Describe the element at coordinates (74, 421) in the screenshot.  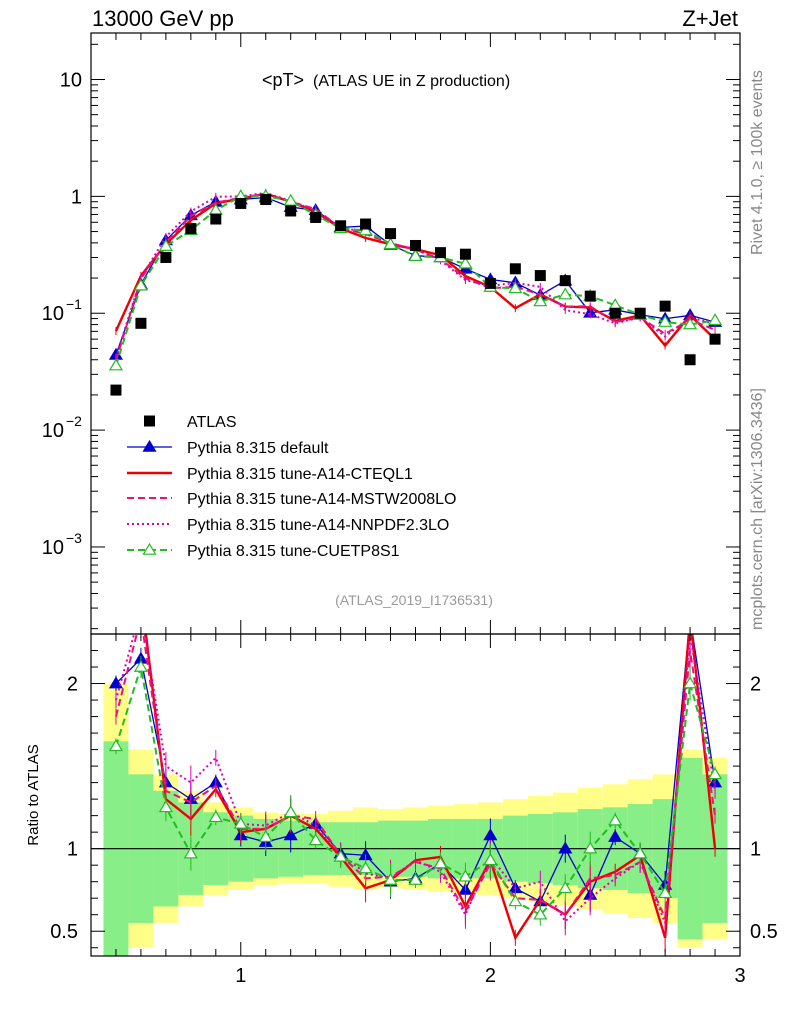
I see `y-tick-exponent: −2` at that location.